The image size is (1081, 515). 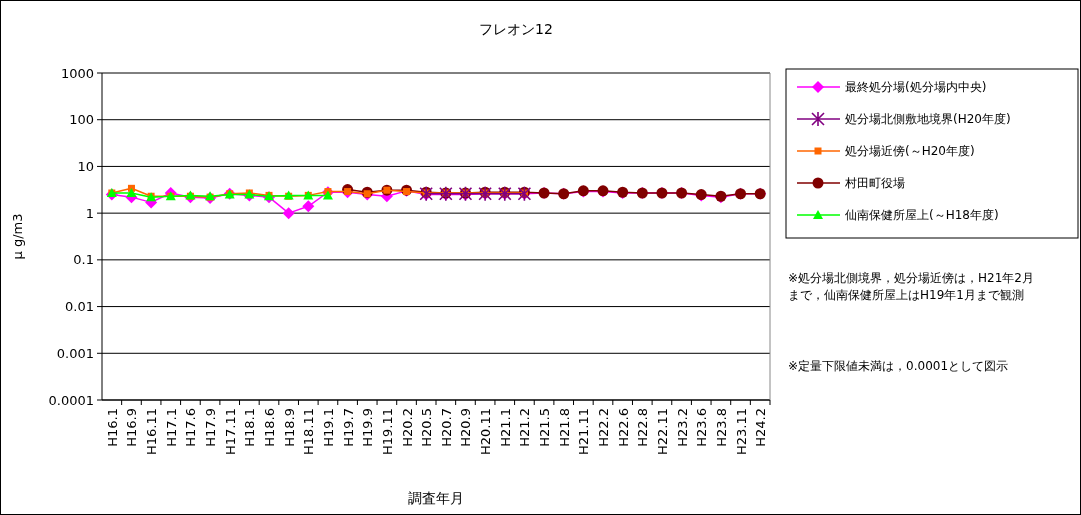 I want to click on x-tick-label: H21.5, so click(x=545, y=427).